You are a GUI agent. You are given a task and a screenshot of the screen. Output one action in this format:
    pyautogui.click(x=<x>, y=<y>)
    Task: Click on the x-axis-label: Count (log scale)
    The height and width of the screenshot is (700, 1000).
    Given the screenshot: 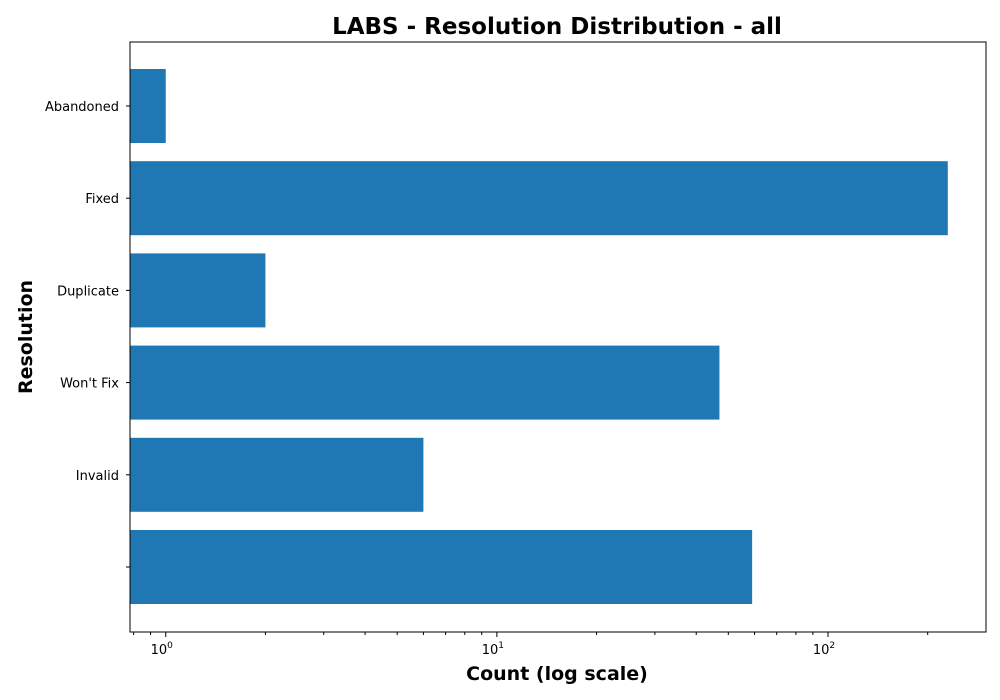 What is the action you would take?
    pyautogui.click(x=557, y=674)
    